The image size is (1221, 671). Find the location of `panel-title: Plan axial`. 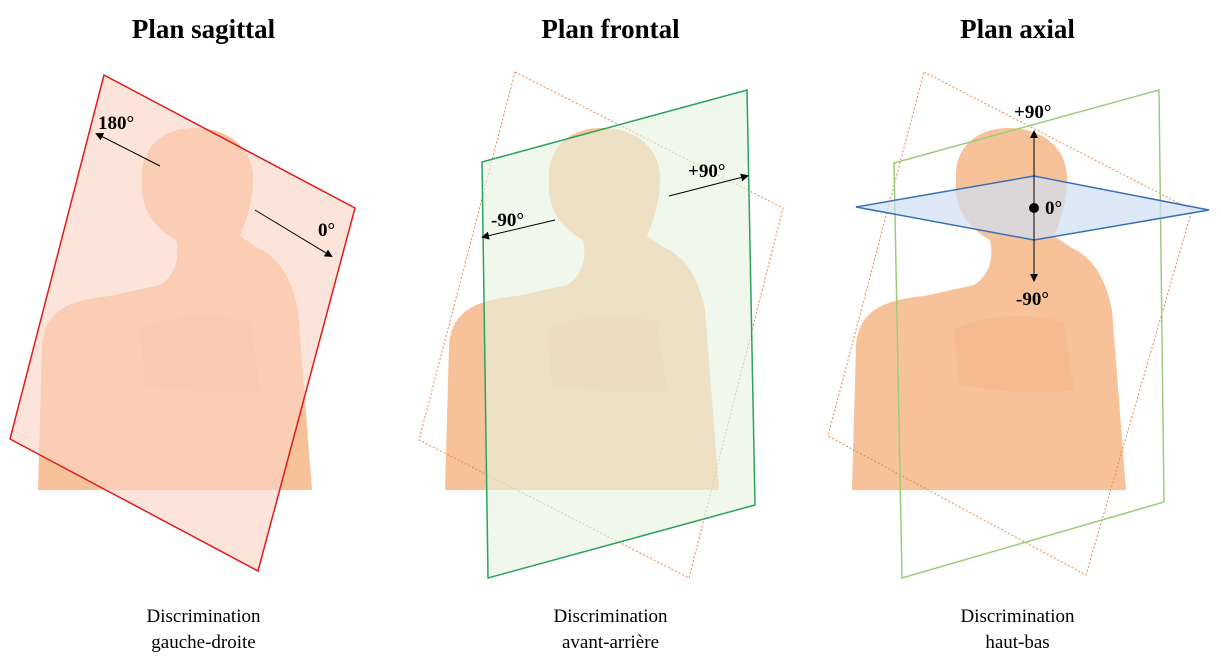

panel-title: Plan axial is located at coordinates (1017, 29).